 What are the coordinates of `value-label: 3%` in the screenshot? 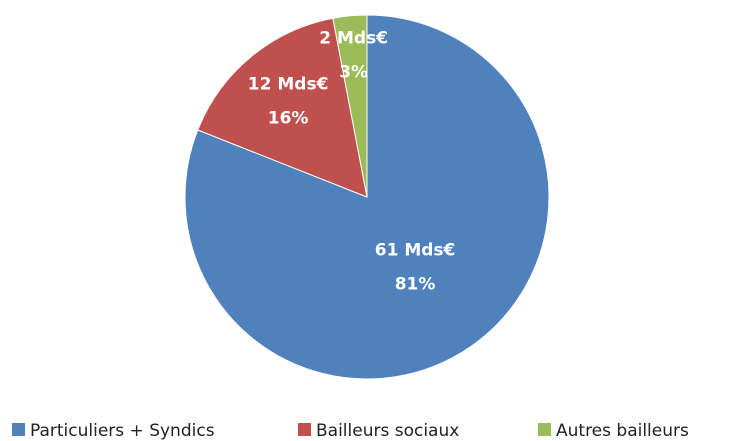 It's located at (353, 73).